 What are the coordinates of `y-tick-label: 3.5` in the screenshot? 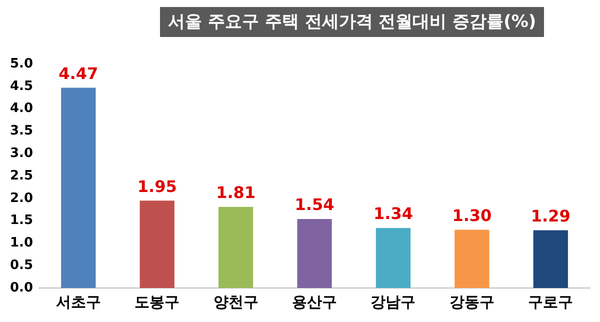 It's located at (22, 131).